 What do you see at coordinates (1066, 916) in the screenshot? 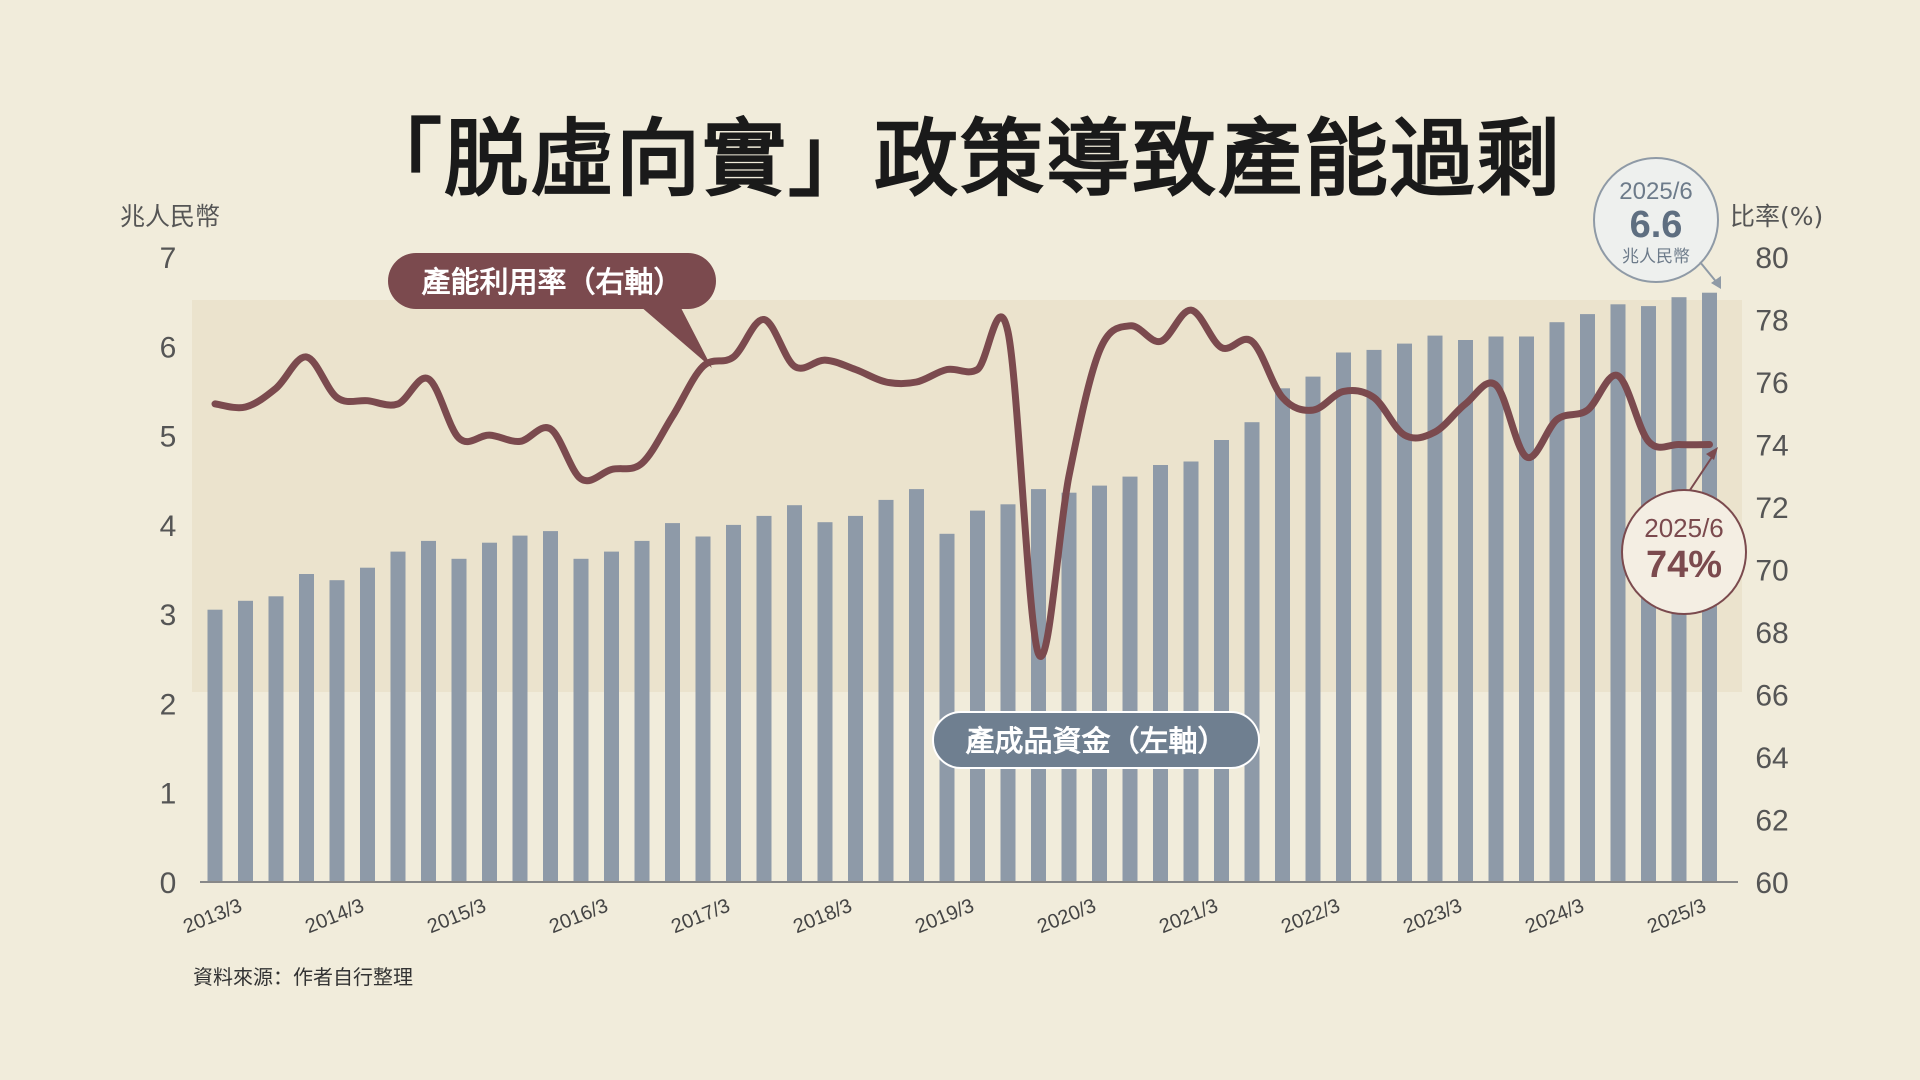
I see `x-tick-label: 2020/3` at bounding box center [1066, 916].